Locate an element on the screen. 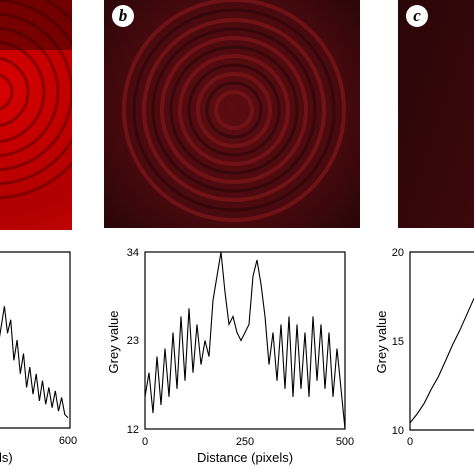 The image size is (474, 474). plot-c-ytick-10: 10 is located at coordinates (398, 431).